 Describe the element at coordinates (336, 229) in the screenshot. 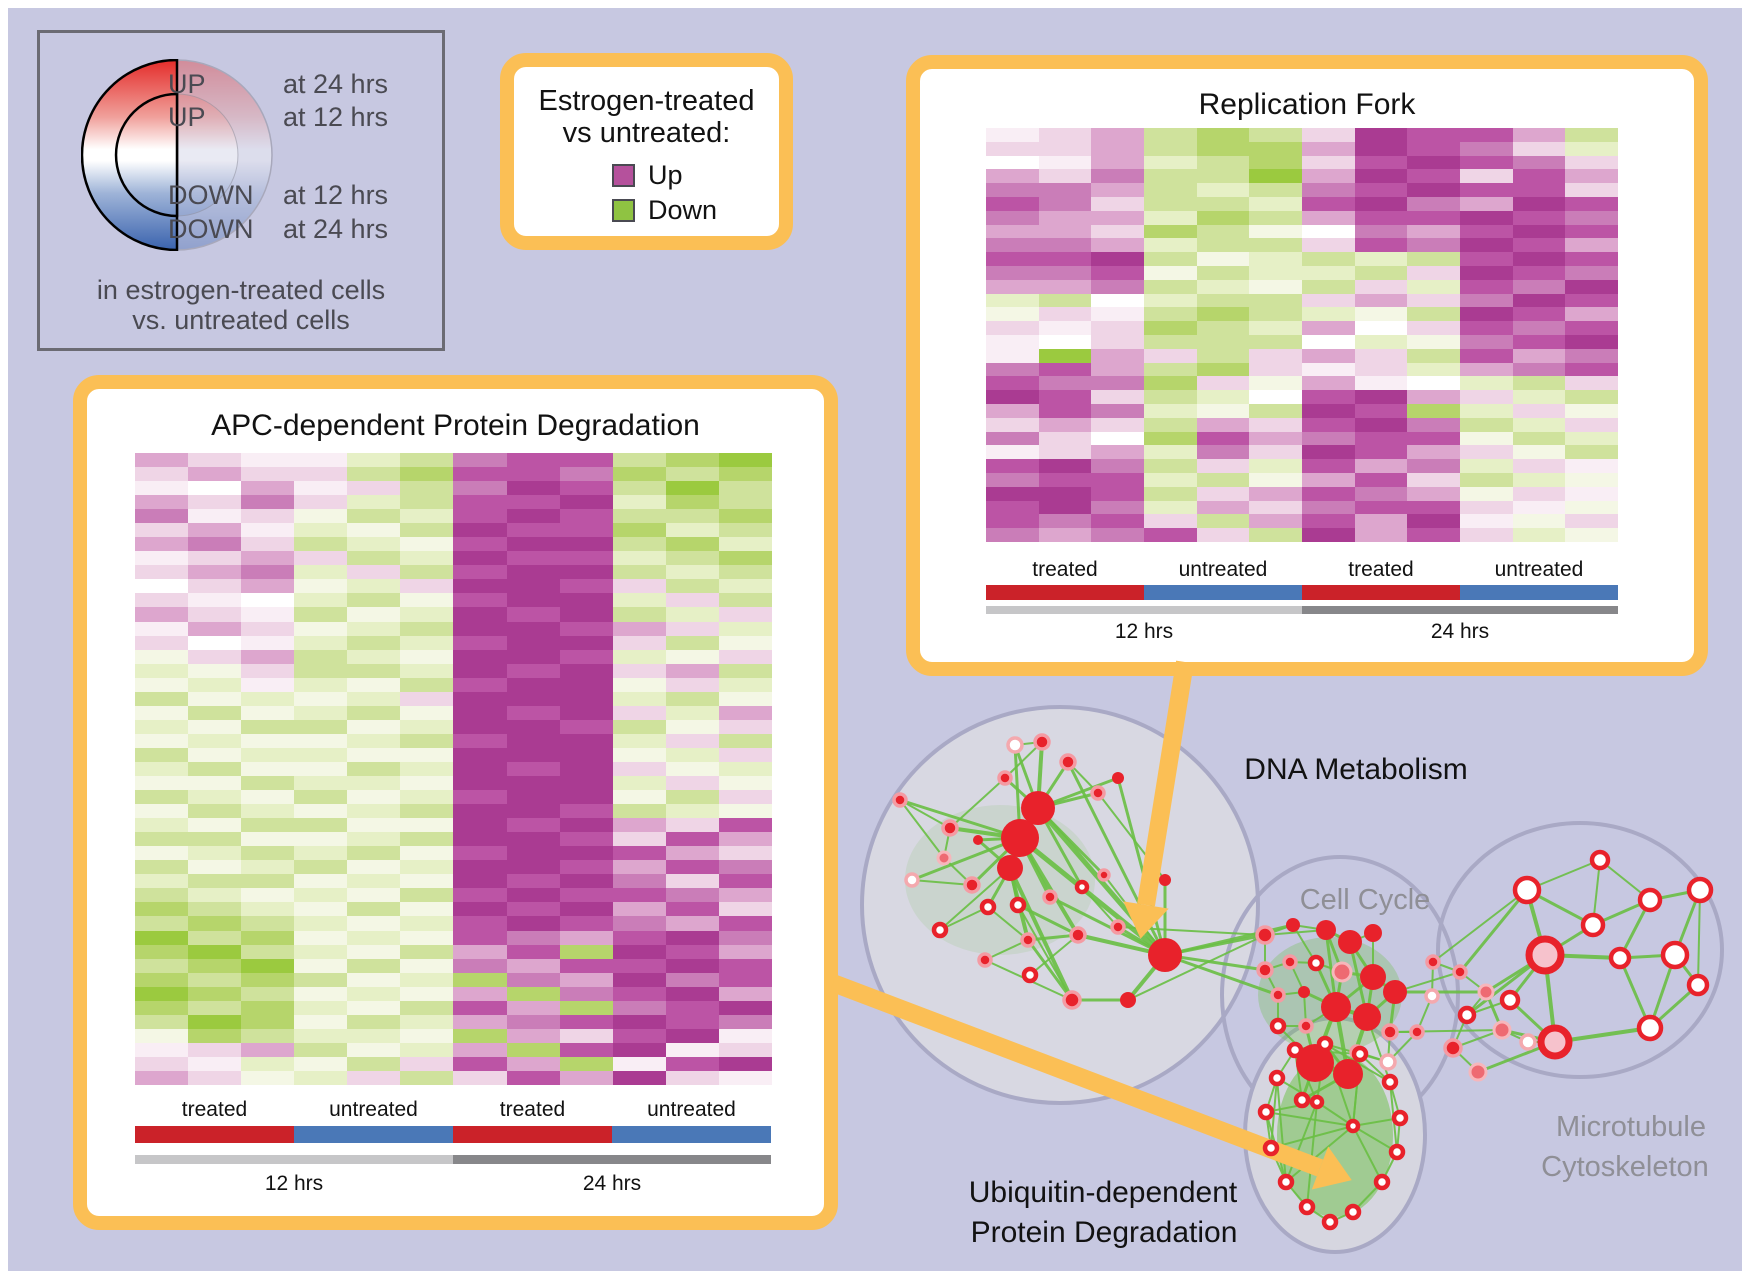

I see `legend-down-24-time: at 24 hrs` at that location.